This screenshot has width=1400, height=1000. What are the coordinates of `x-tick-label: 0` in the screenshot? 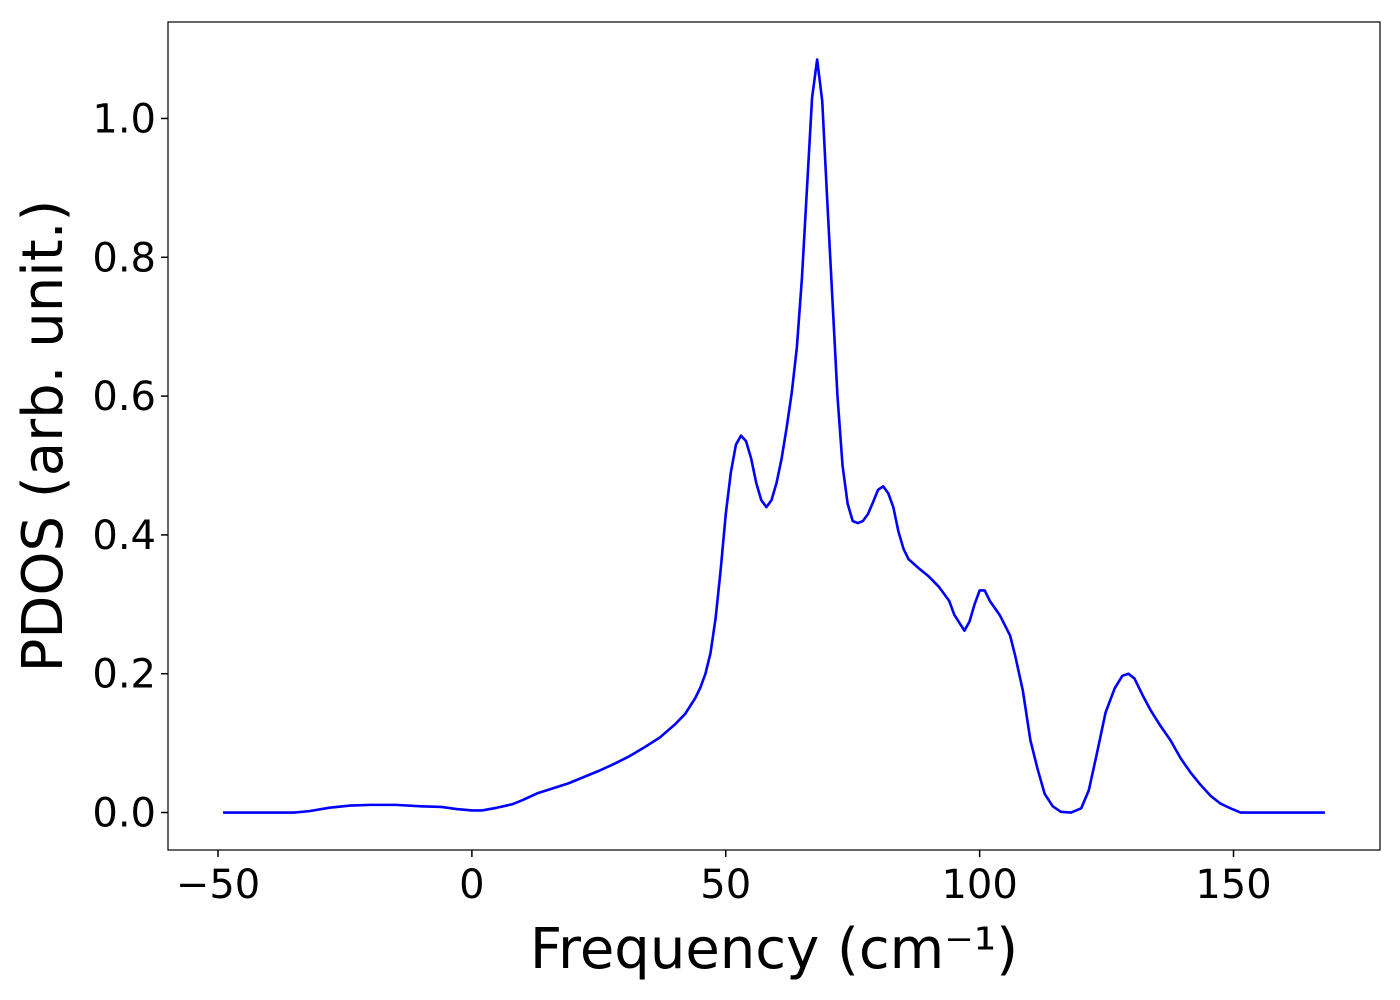 It's located at (471, 885).